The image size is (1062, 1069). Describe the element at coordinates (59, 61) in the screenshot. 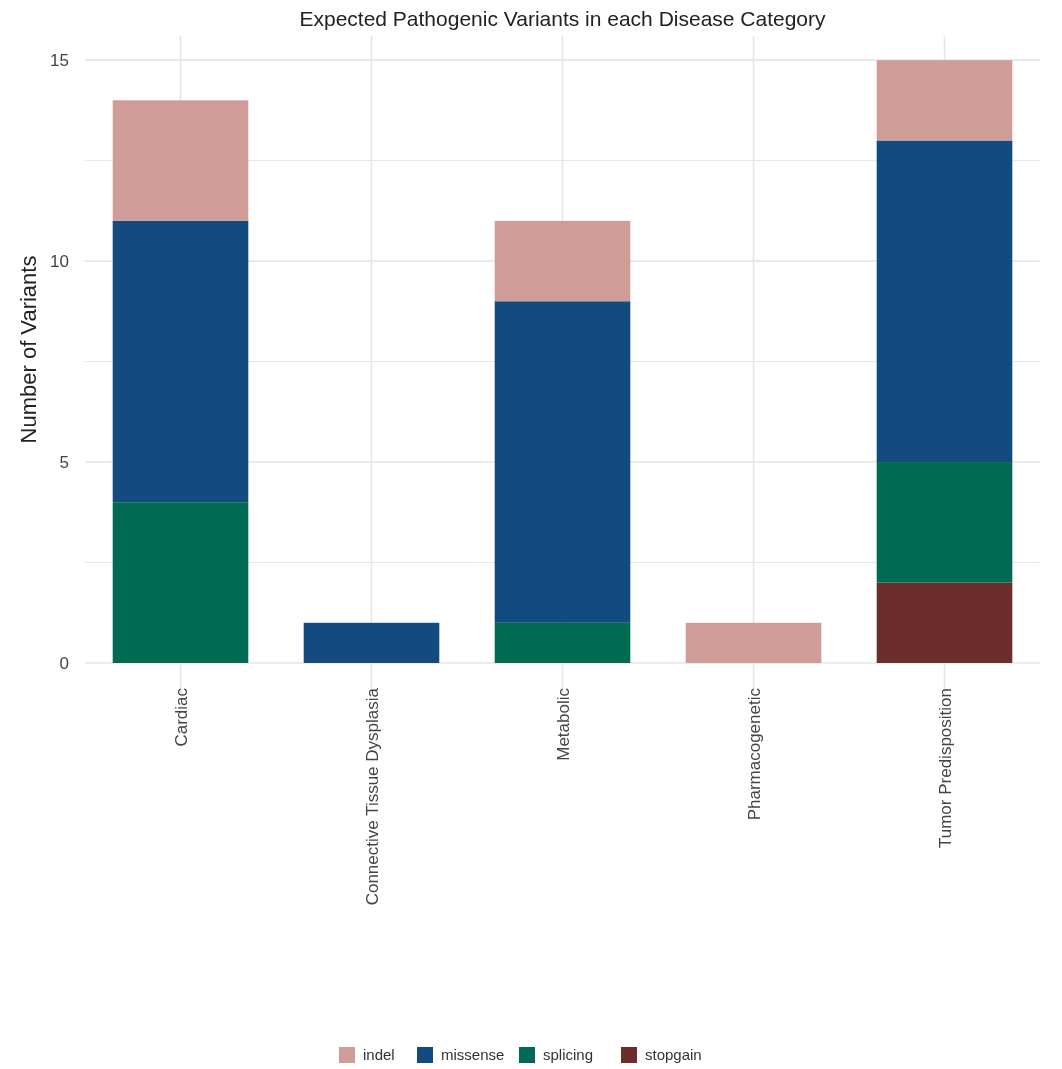

I see `y-tick-label: 15` at that location.